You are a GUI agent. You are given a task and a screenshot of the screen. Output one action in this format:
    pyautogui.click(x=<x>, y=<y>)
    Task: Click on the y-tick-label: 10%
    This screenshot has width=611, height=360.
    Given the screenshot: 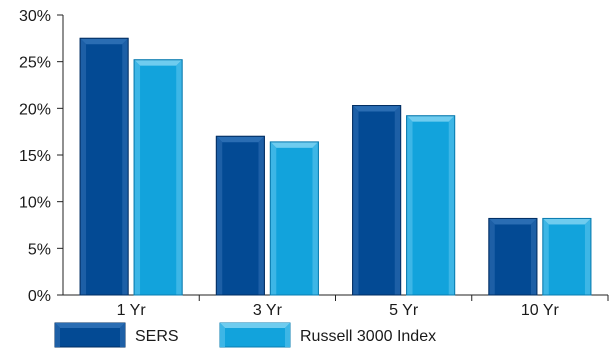 What is the action you would take?
    pyautogui.click(x=35, y=203)
    